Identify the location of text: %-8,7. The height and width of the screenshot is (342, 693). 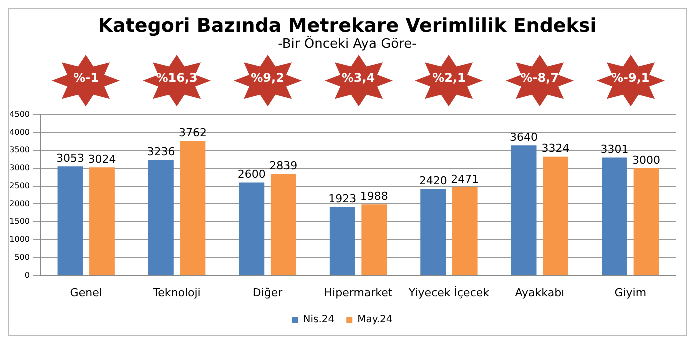
(540, 78).